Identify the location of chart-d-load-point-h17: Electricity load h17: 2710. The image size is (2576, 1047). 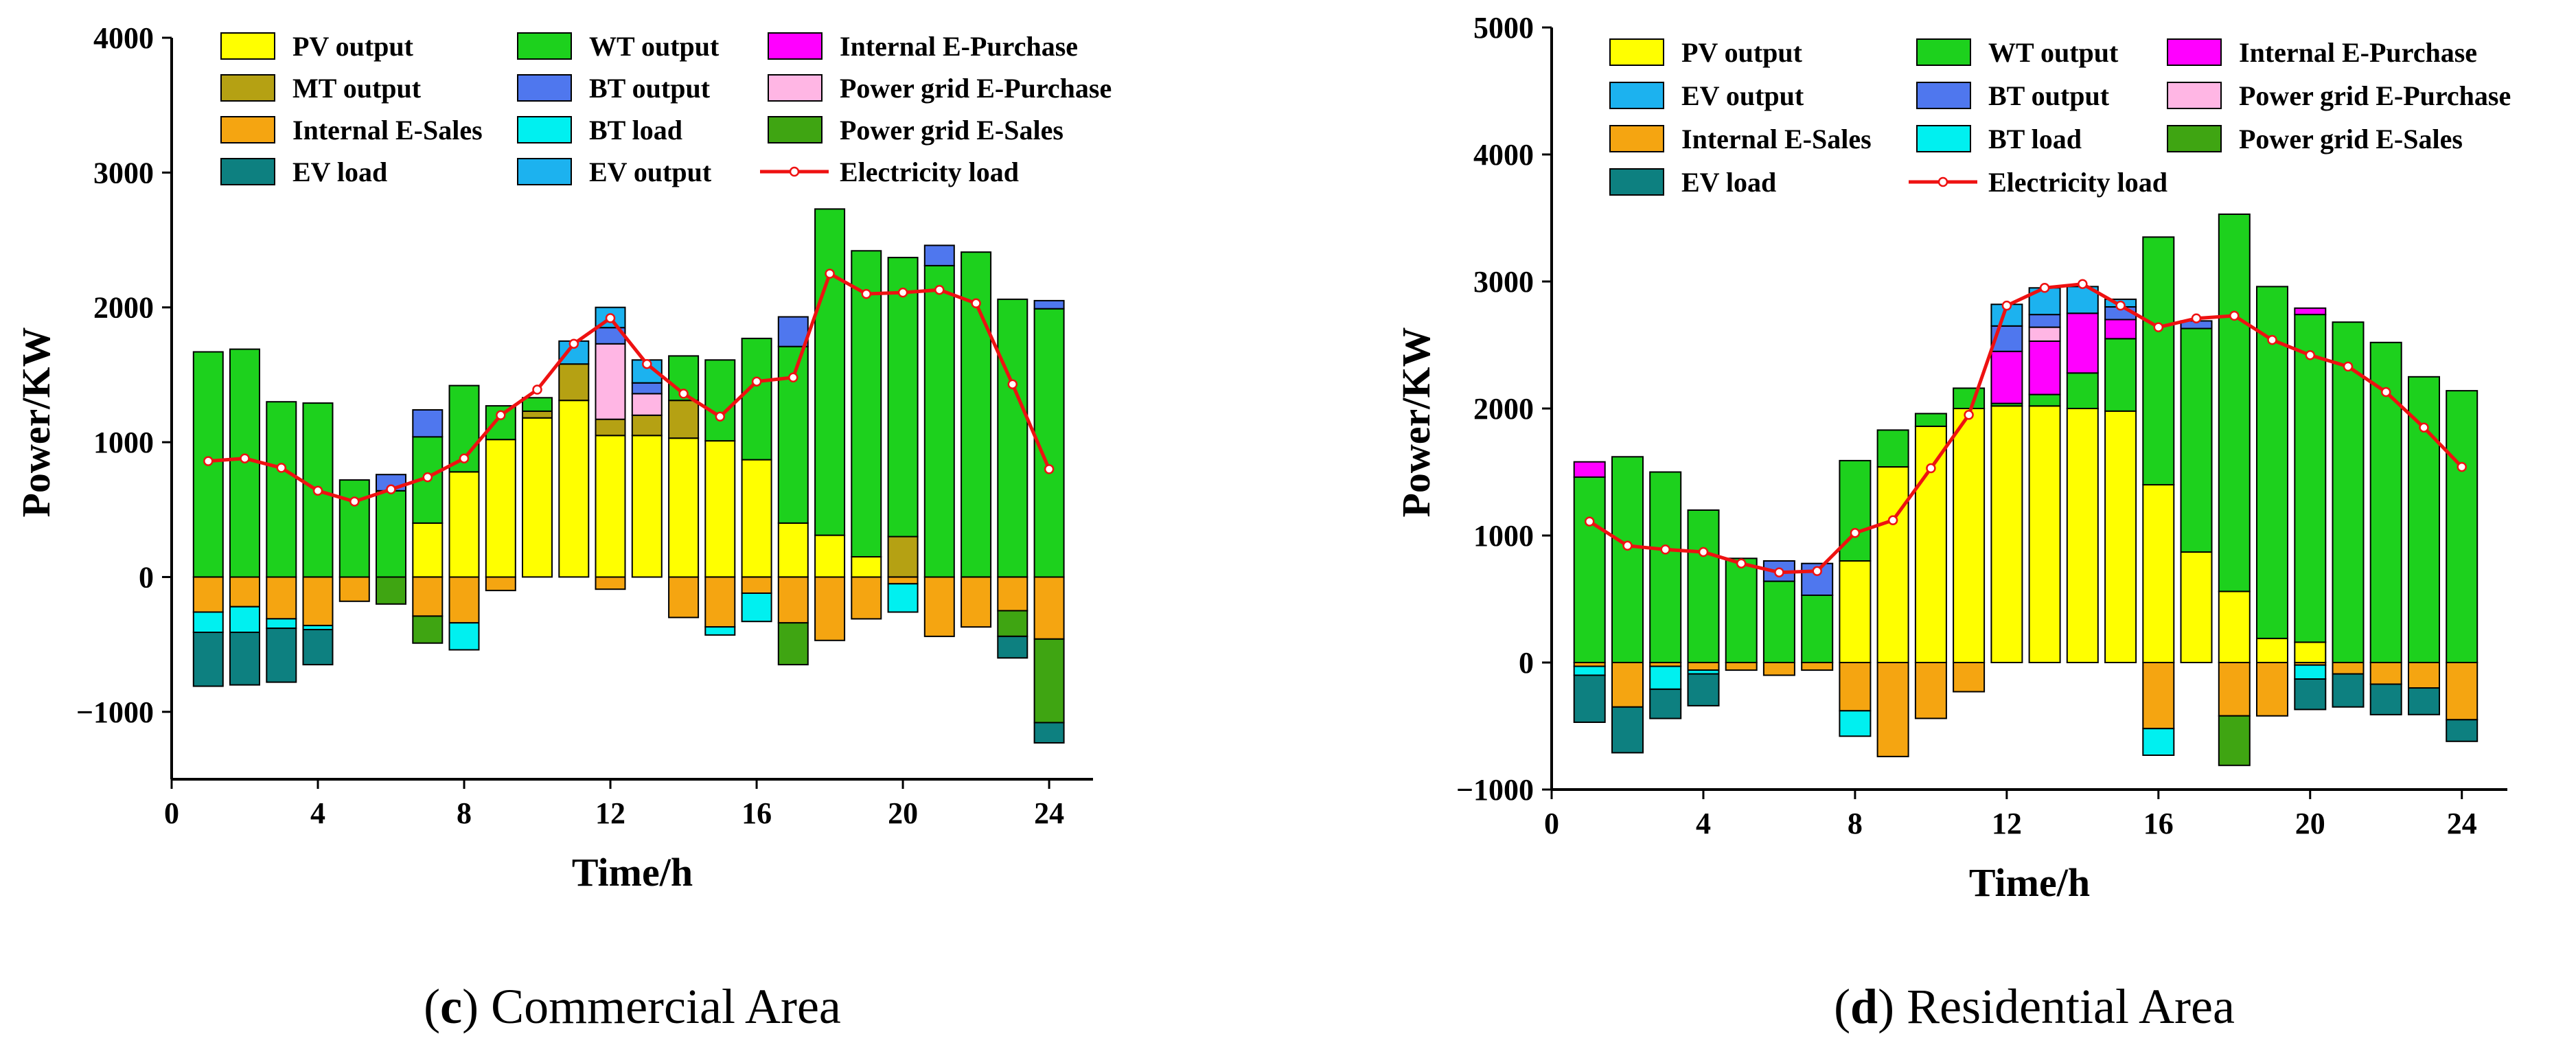
(2196, 318).